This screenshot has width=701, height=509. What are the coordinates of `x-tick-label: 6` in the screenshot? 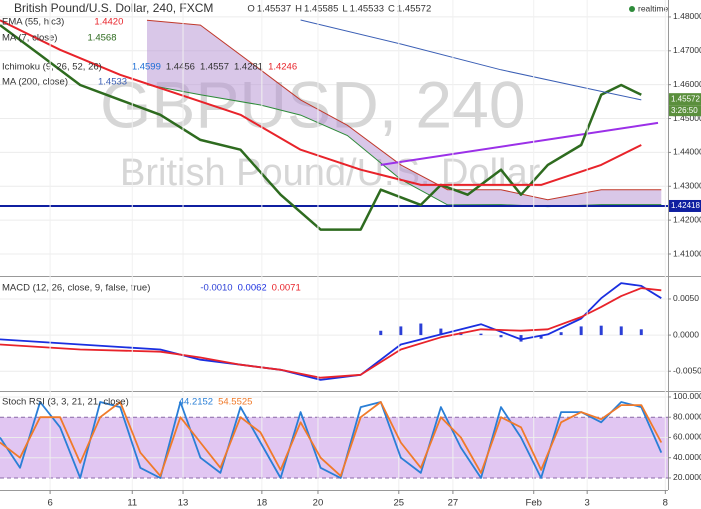 It's located at (49, 503).